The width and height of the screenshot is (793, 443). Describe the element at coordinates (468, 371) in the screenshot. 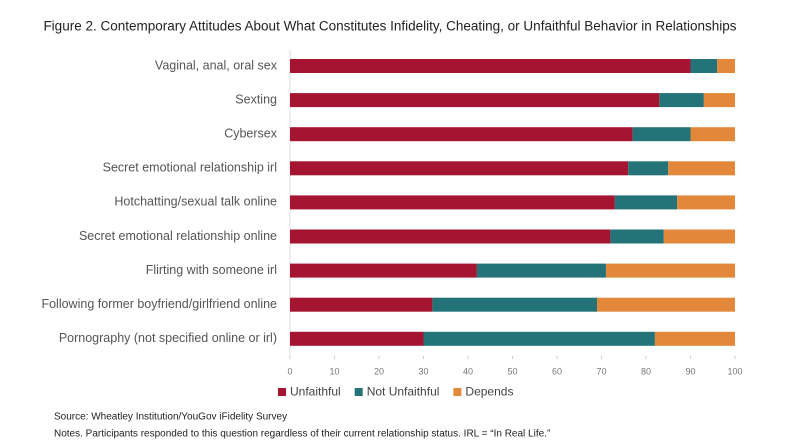

I see `x-tick-label: 40` at that location.